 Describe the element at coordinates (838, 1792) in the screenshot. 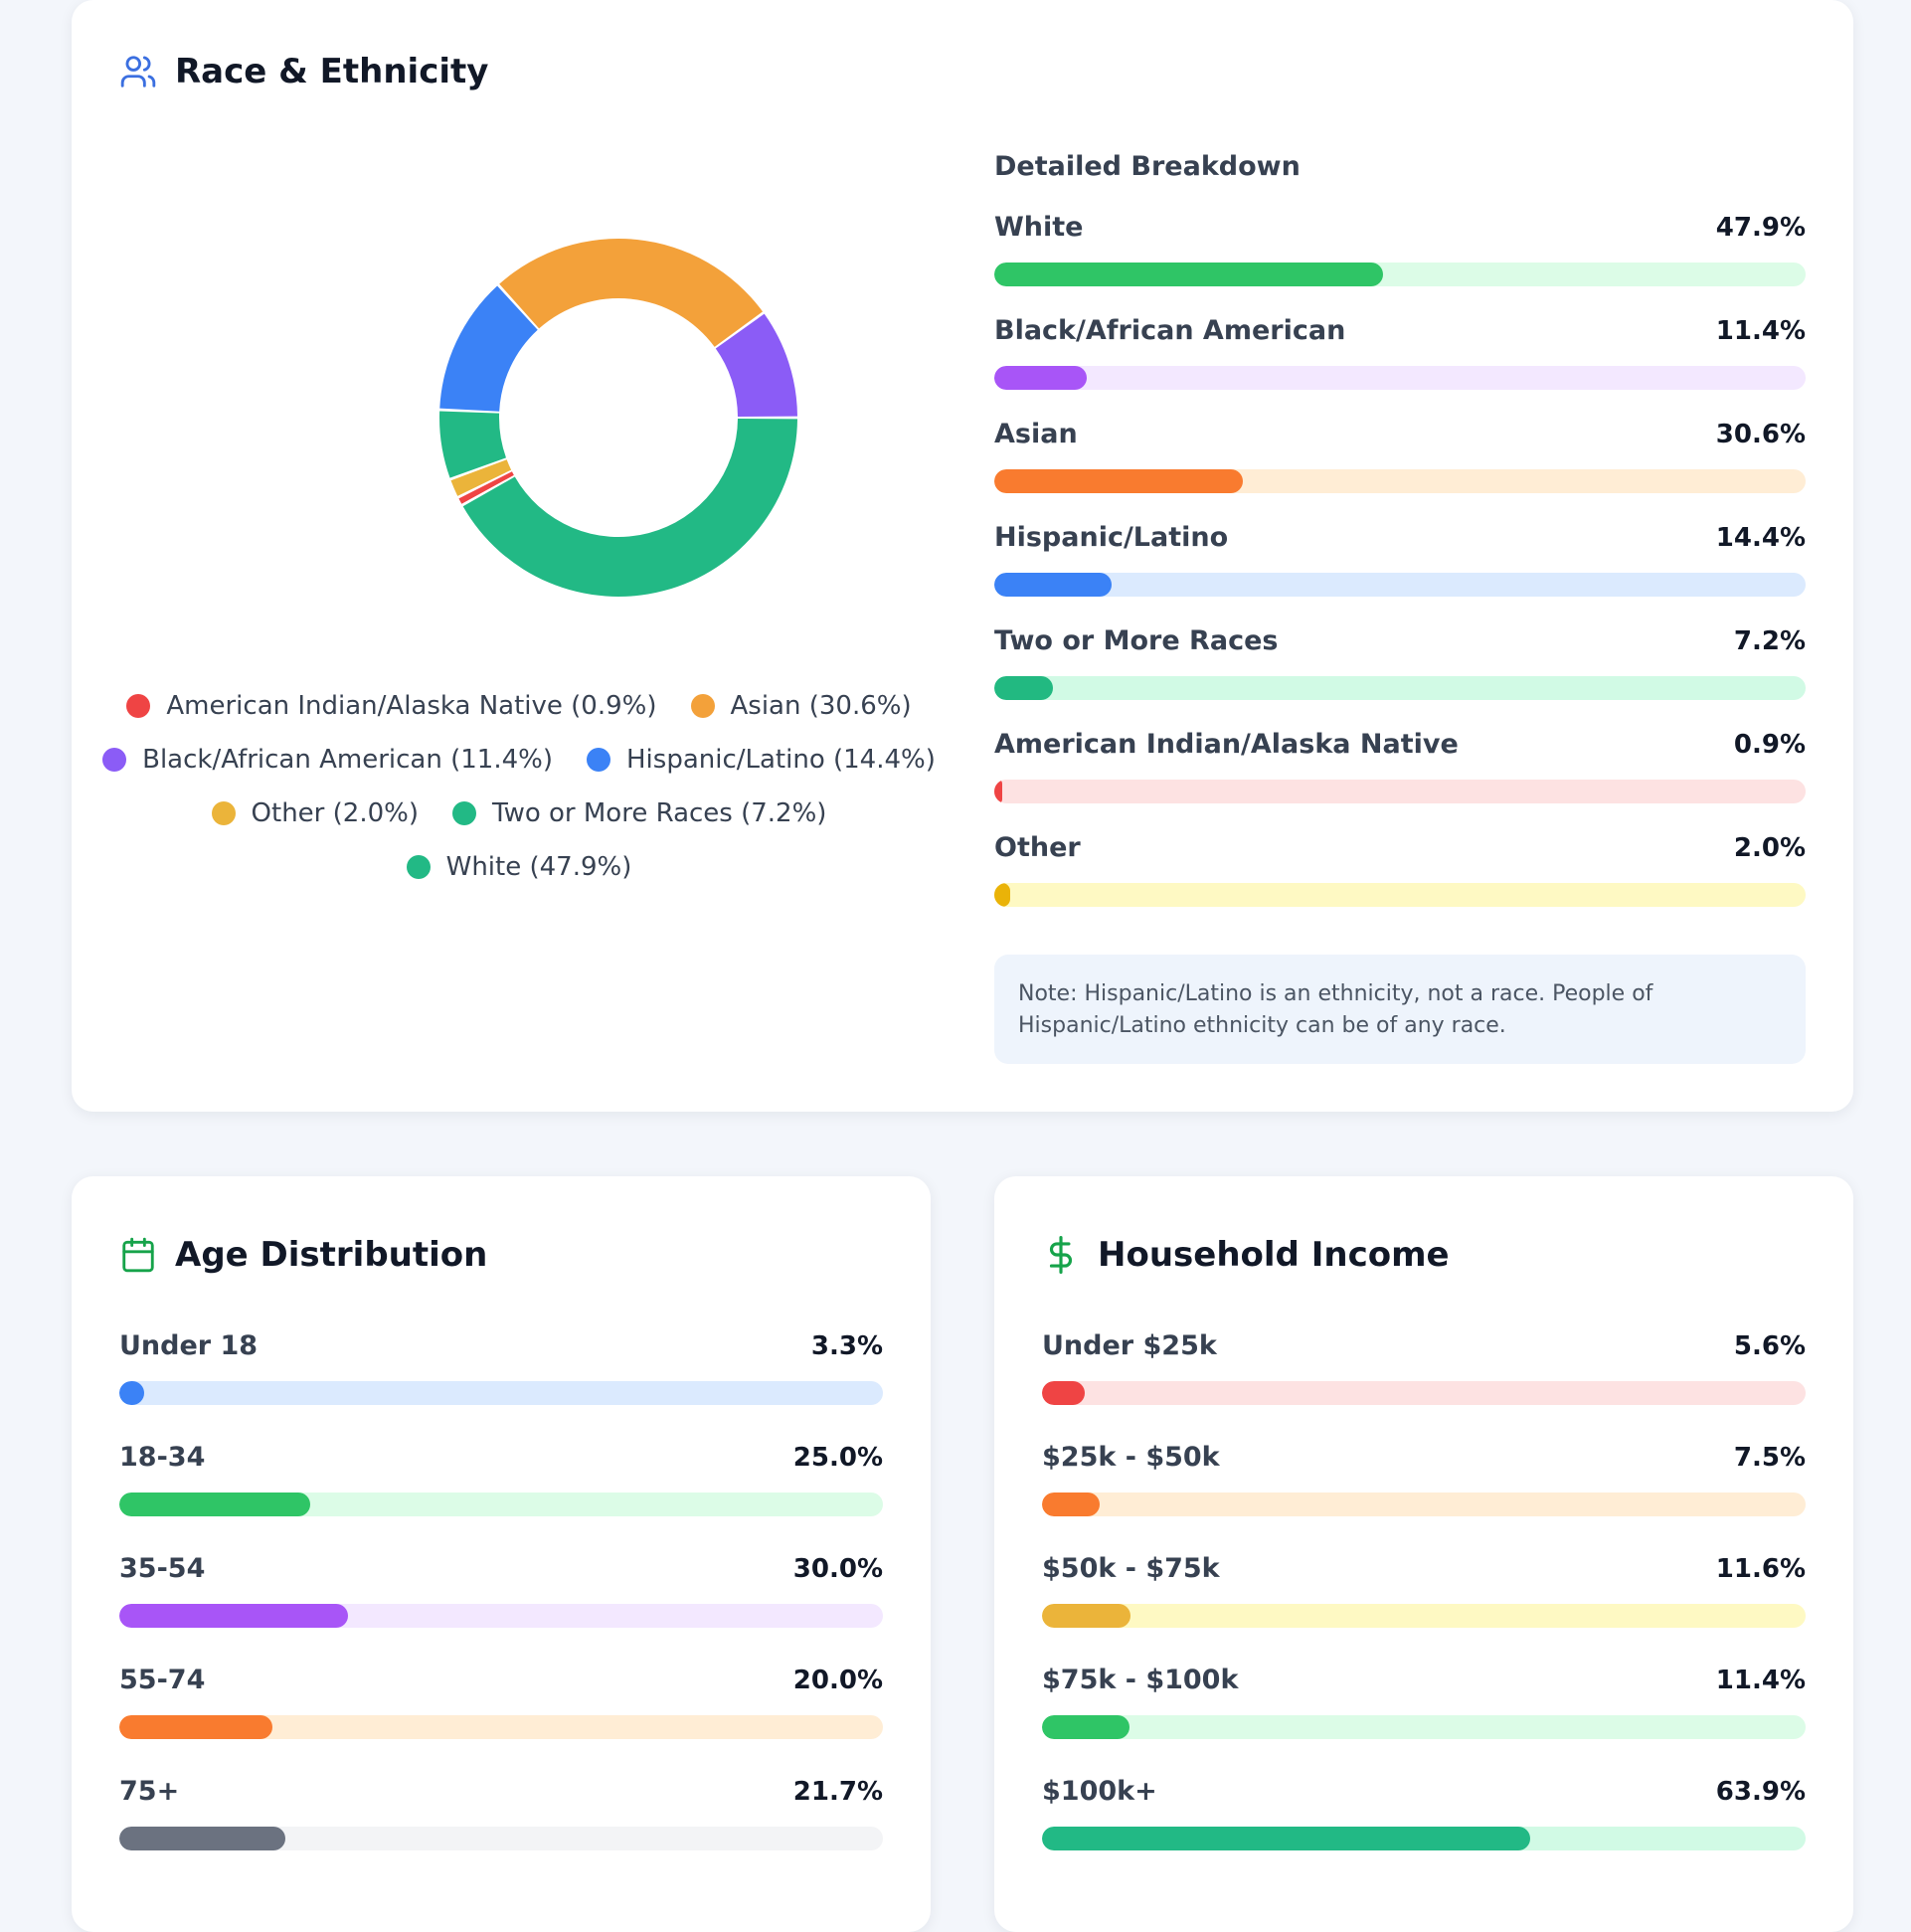

I see `row-value: 21.7%` at that location.